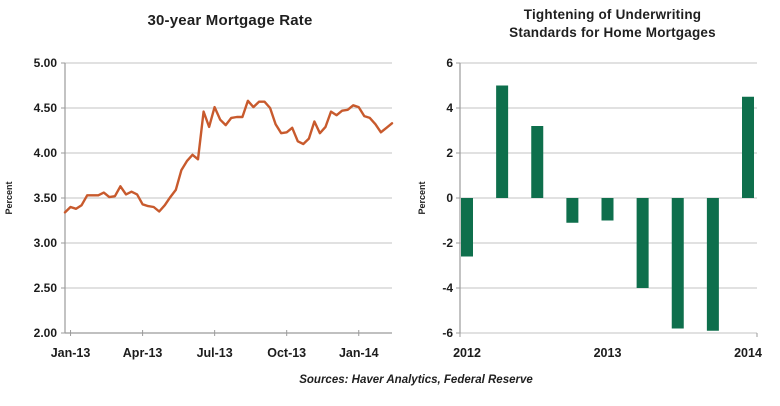 The height and width of the screenshot is (406, 780). What do you see at coordinates (286, 353) in the screenshot?
I see `x-tick-label: Oct-13` at bounding box center [286, 353].